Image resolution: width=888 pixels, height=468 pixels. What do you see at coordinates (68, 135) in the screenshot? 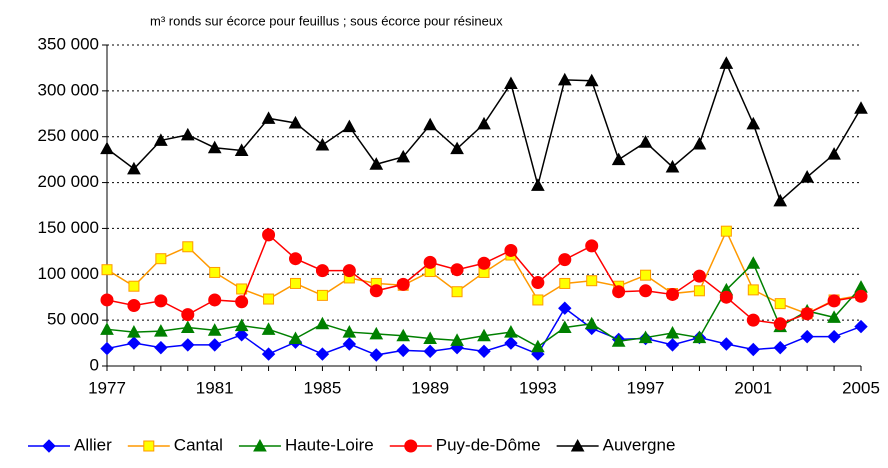
I see `y-tick-label: 250 000` at bounding box center [68, 135].